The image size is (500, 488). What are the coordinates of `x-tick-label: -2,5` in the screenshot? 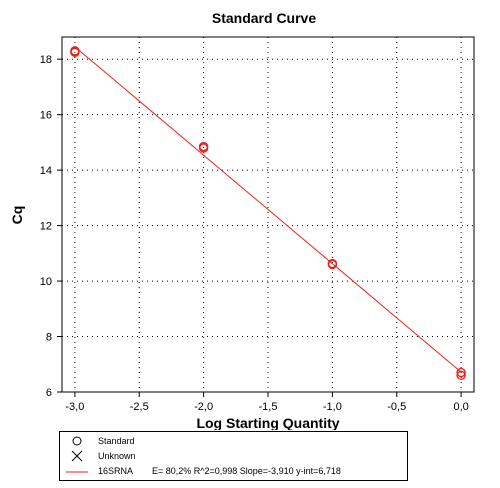 It's located at (139, 407).